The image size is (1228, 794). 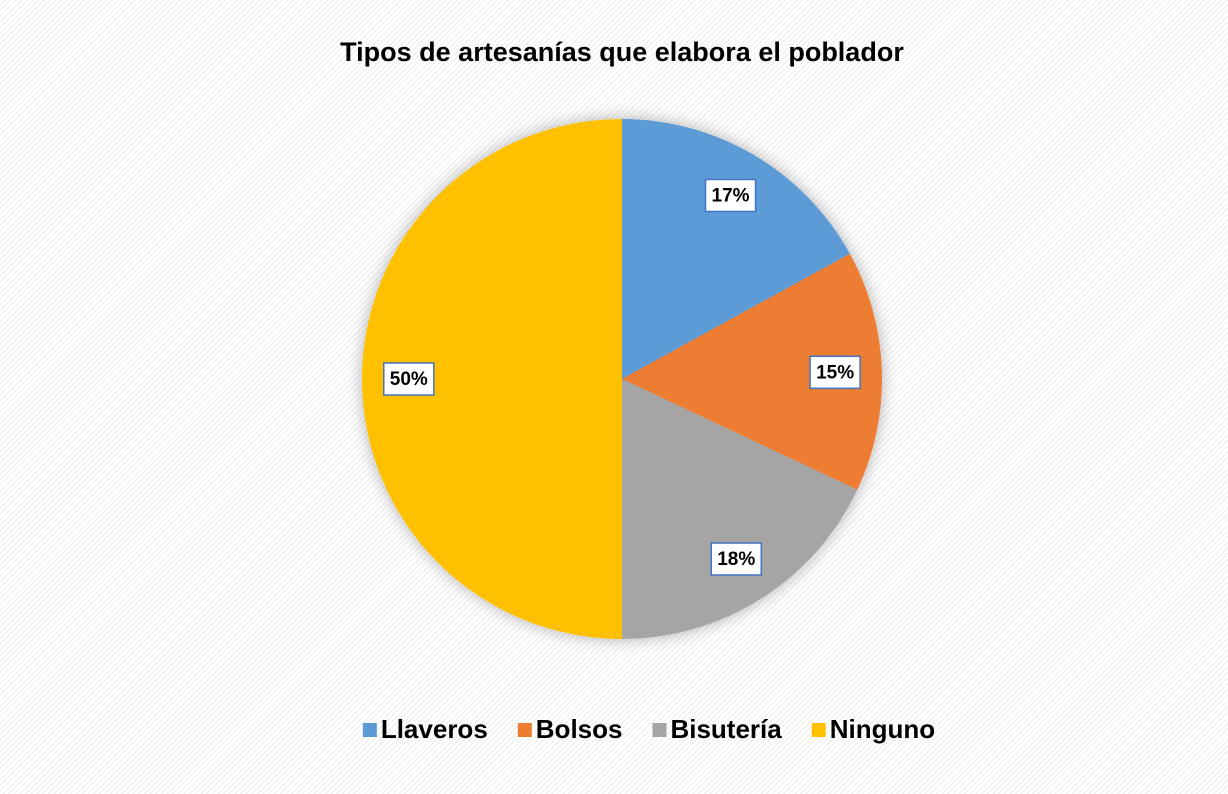 I want to click on legend-label: Bisutería, so click(x=726, y=729).